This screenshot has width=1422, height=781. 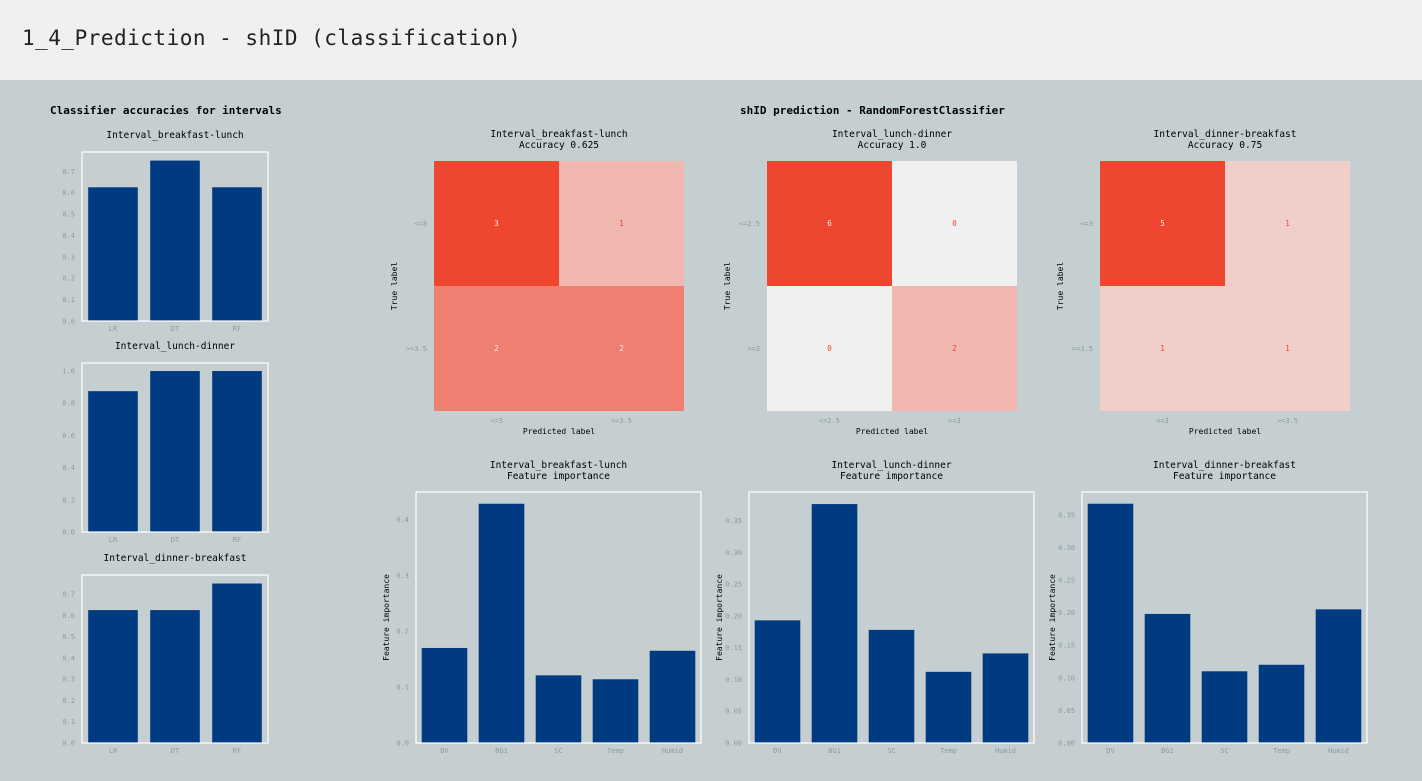 What do you see at coordinates (1338, 676) in the screenshot?
I see `bar-humid` at bounding box center [1338, 676].